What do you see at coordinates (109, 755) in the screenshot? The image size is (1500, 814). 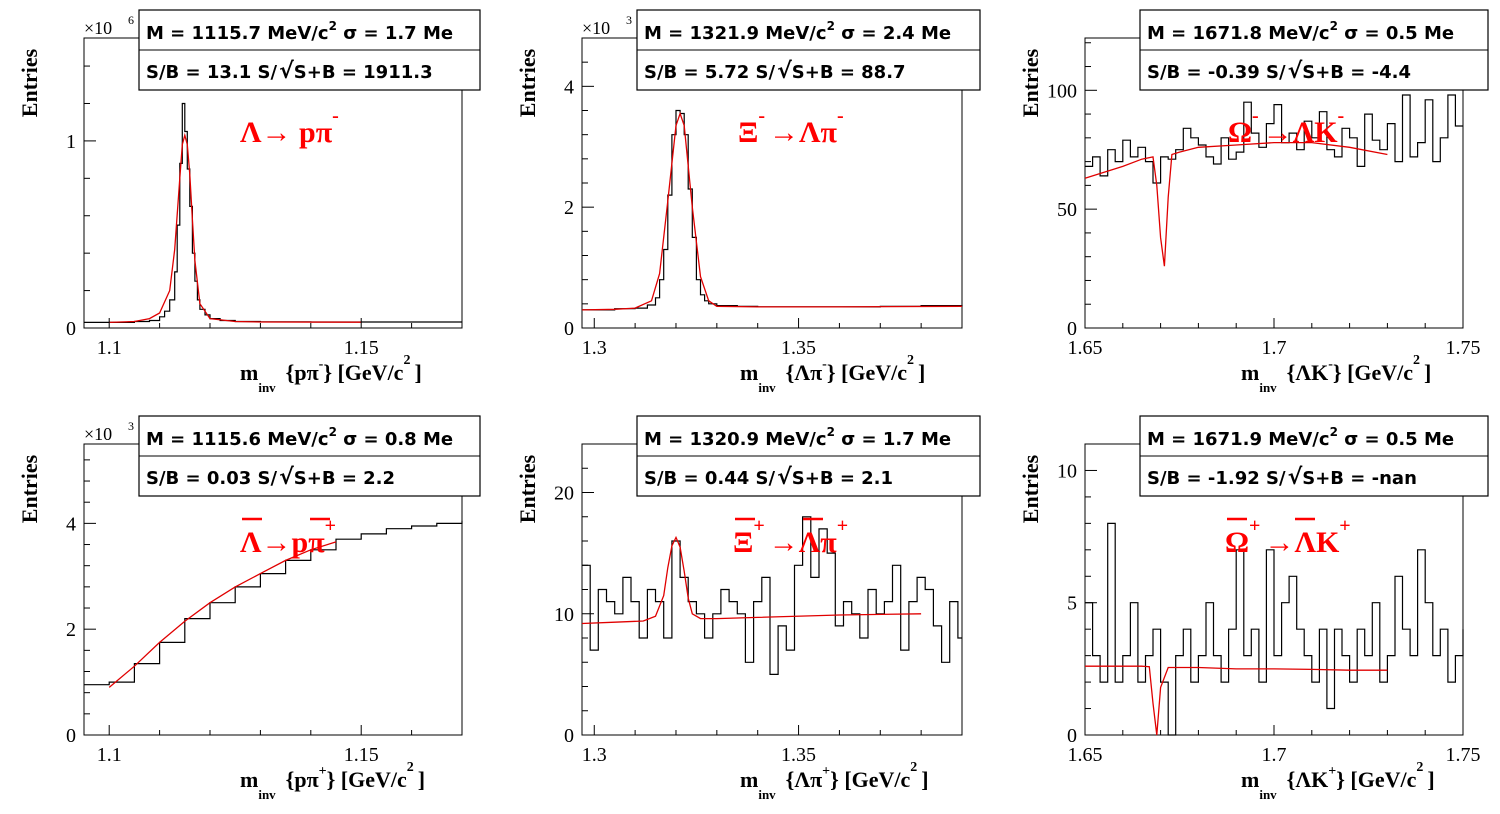 I see `x-tick-label: 1.1` at bounding box center [109, 755].